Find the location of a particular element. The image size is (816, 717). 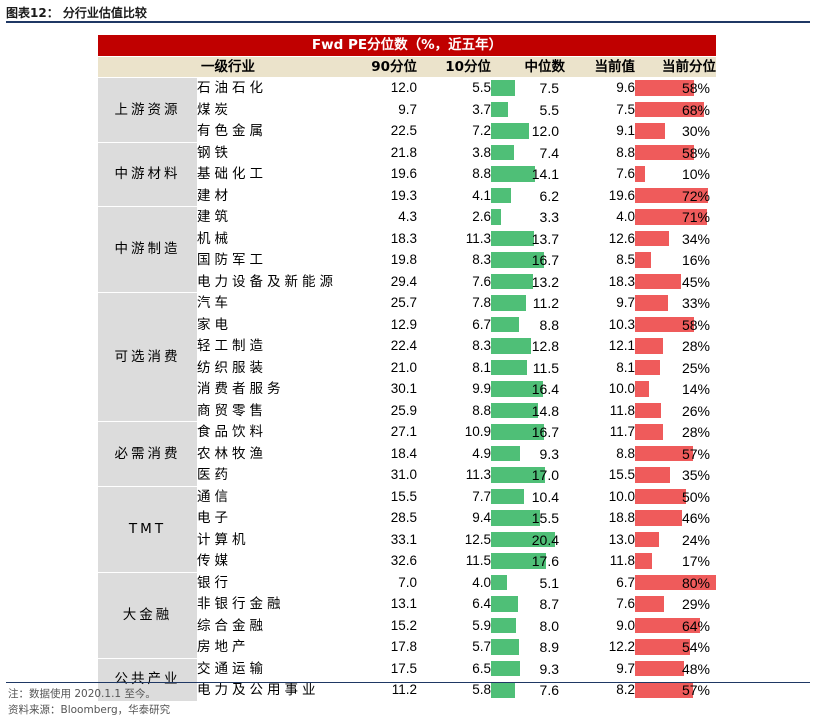

table-row: 电力设备及新能源 29.4 7.6 13.2 18.3 45% is located at coordinates (407, 282).